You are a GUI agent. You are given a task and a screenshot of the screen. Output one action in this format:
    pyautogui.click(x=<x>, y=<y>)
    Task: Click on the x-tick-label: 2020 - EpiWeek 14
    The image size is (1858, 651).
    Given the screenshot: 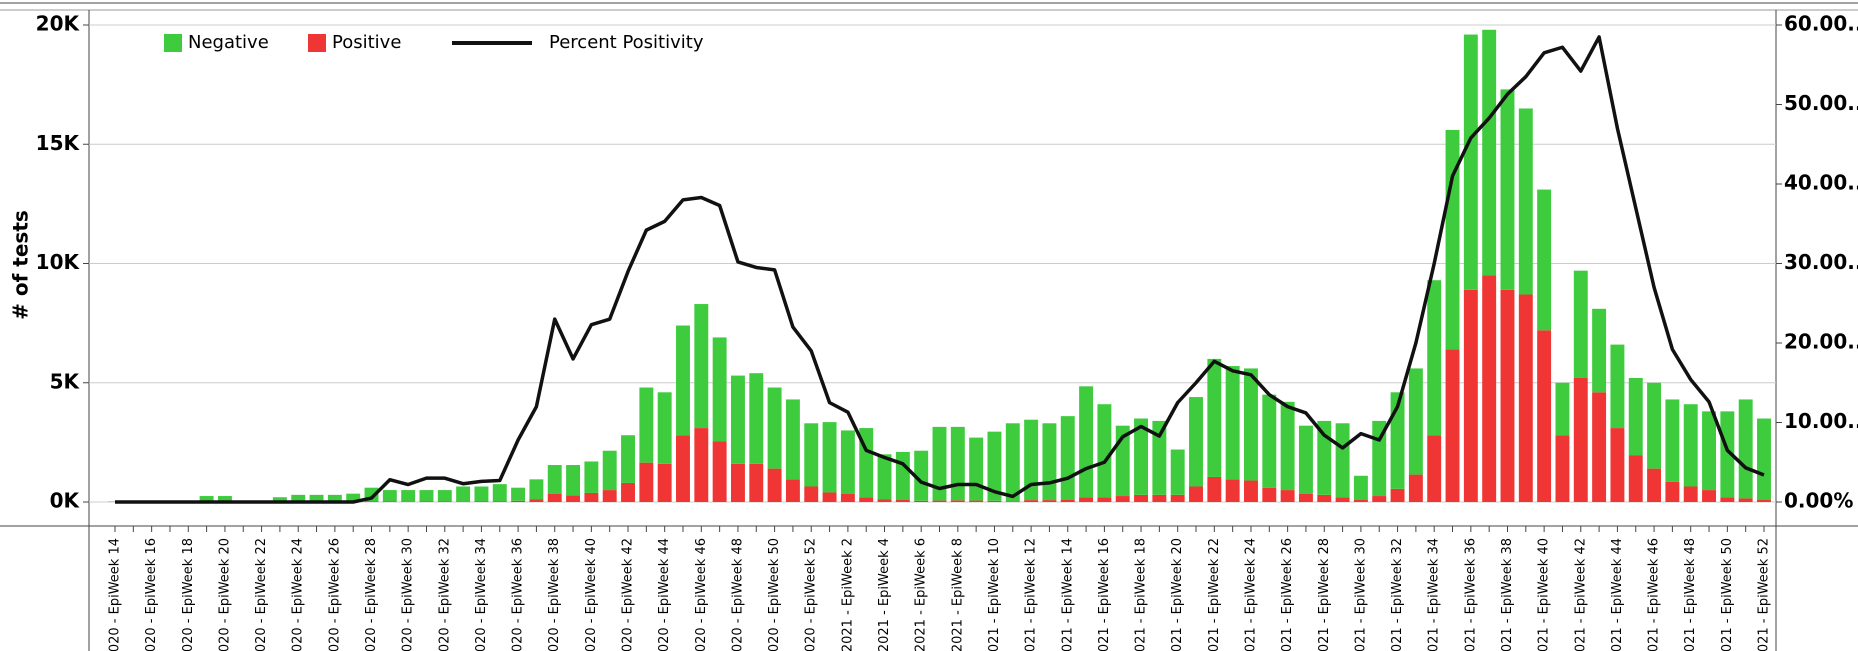 What is the action you would take?
    pyautogui.click(x=115, y=594)
    